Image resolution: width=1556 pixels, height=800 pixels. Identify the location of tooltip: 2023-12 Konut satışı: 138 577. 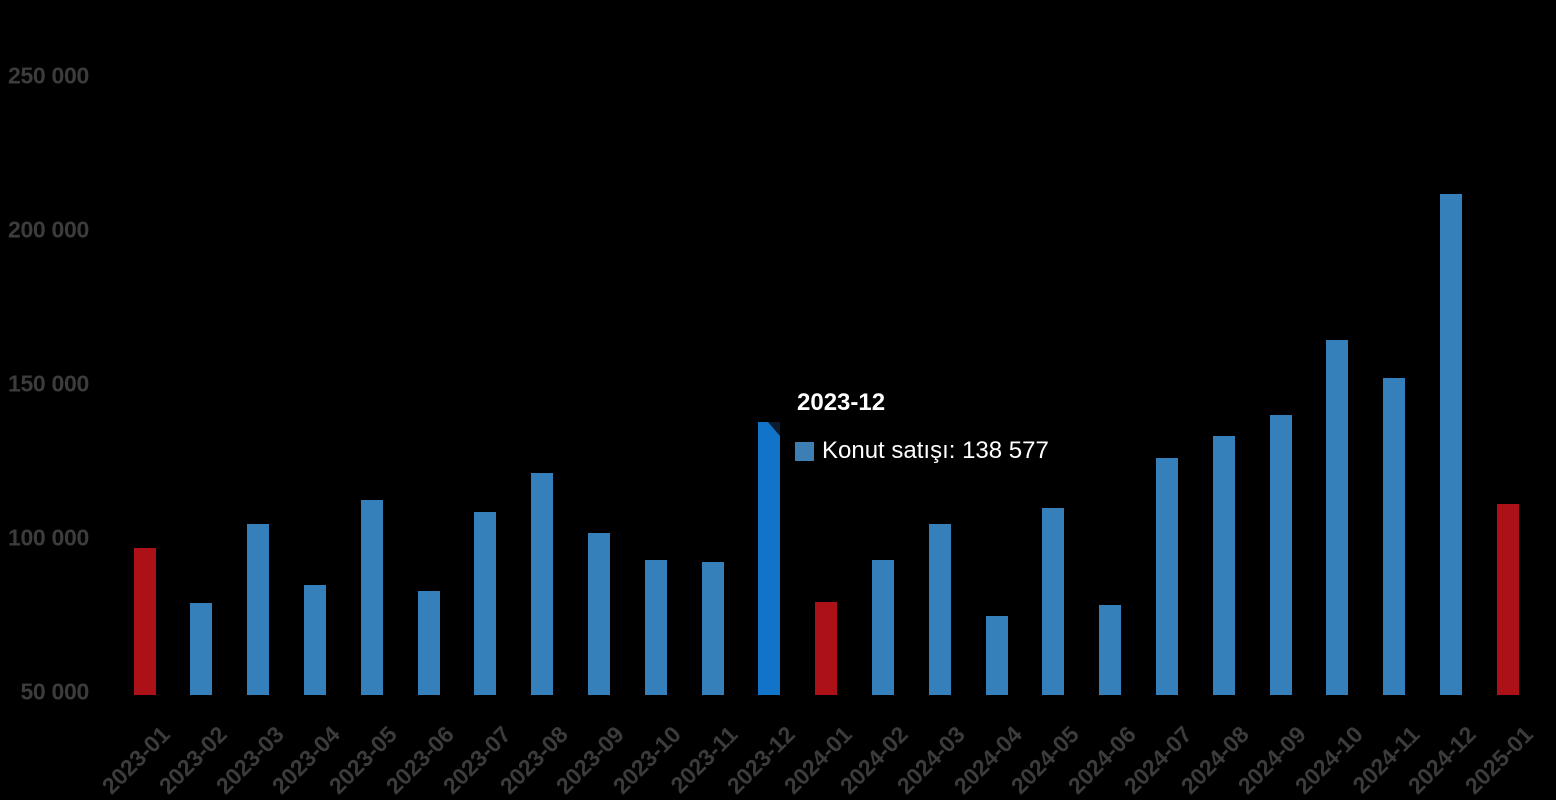
(922, 427).